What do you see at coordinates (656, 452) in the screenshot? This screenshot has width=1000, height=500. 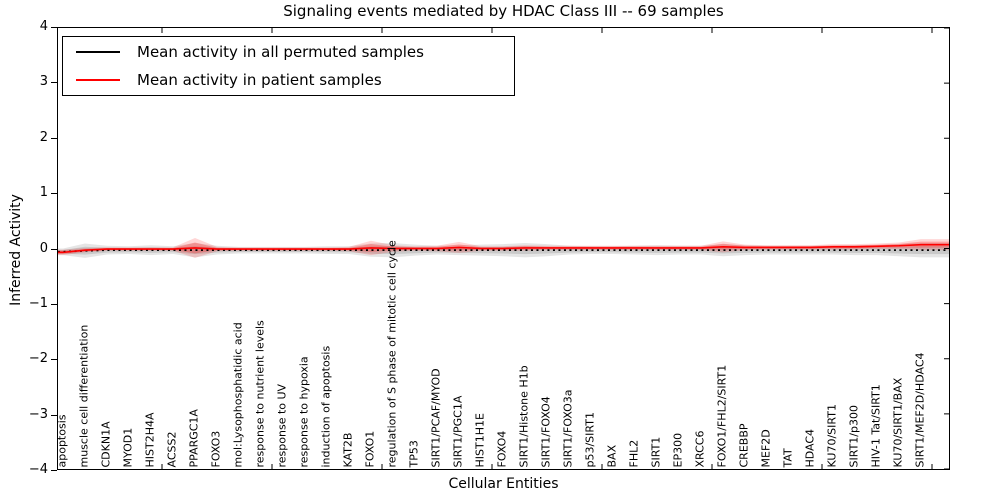 I see `category-label: SIRT1` at bounding box center [656, 452].